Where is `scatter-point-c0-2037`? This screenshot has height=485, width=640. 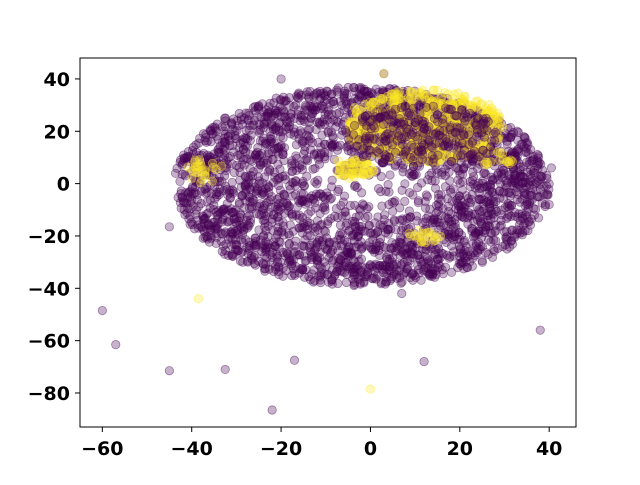
scatter-point-c0-2037 is located at coordinates (481, 222).